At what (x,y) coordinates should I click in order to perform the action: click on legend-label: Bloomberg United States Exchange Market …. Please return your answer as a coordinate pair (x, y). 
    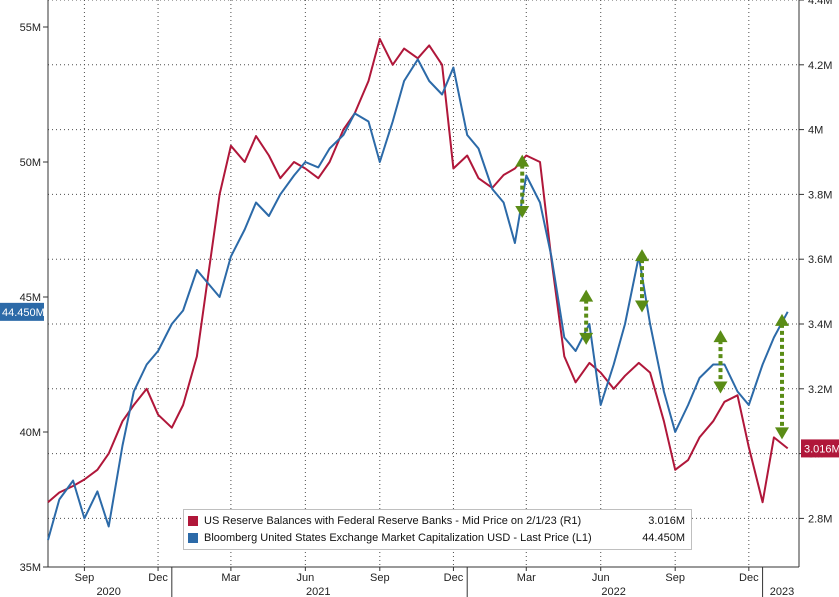
    Looking at the image, I should click on (398, 538).